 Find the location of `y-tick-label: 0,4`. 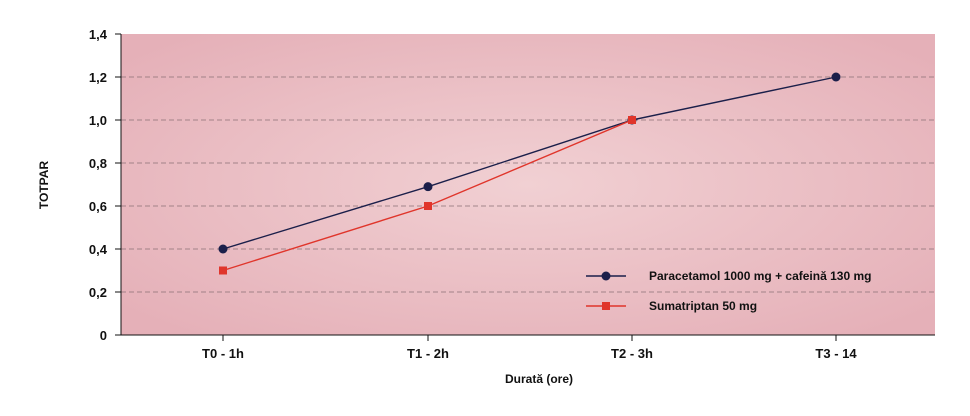

y-tick-label: 0,4 is located at coordinates (98, 249).